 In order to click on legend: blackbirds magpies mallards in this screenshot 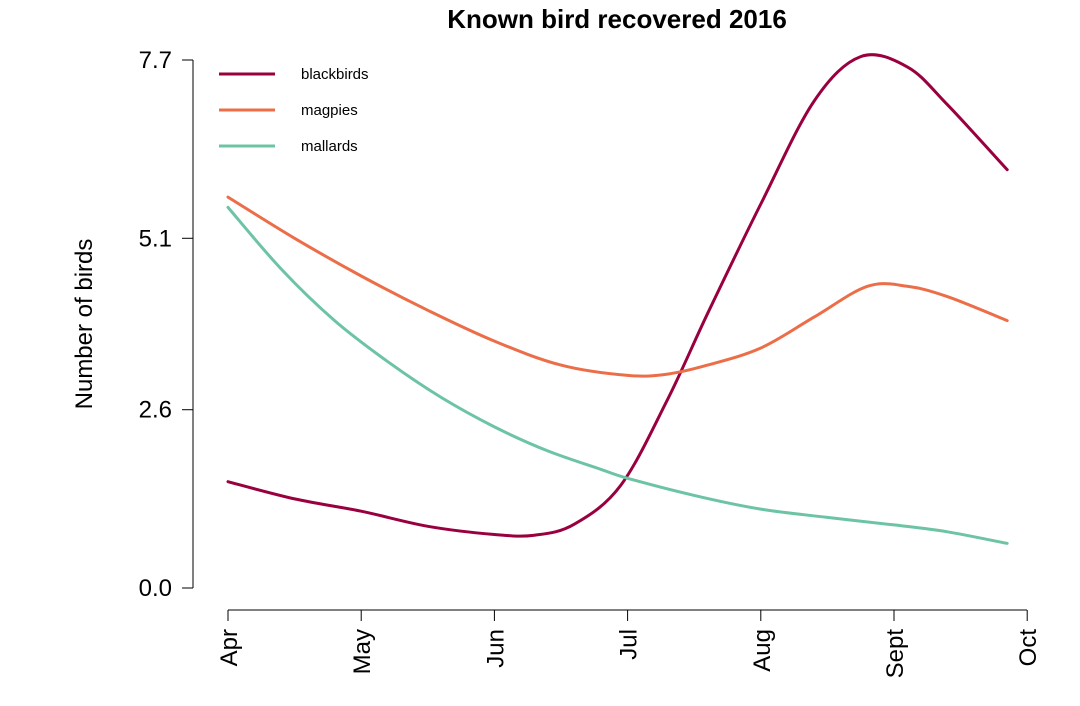, I will do `click(294, 110)`.